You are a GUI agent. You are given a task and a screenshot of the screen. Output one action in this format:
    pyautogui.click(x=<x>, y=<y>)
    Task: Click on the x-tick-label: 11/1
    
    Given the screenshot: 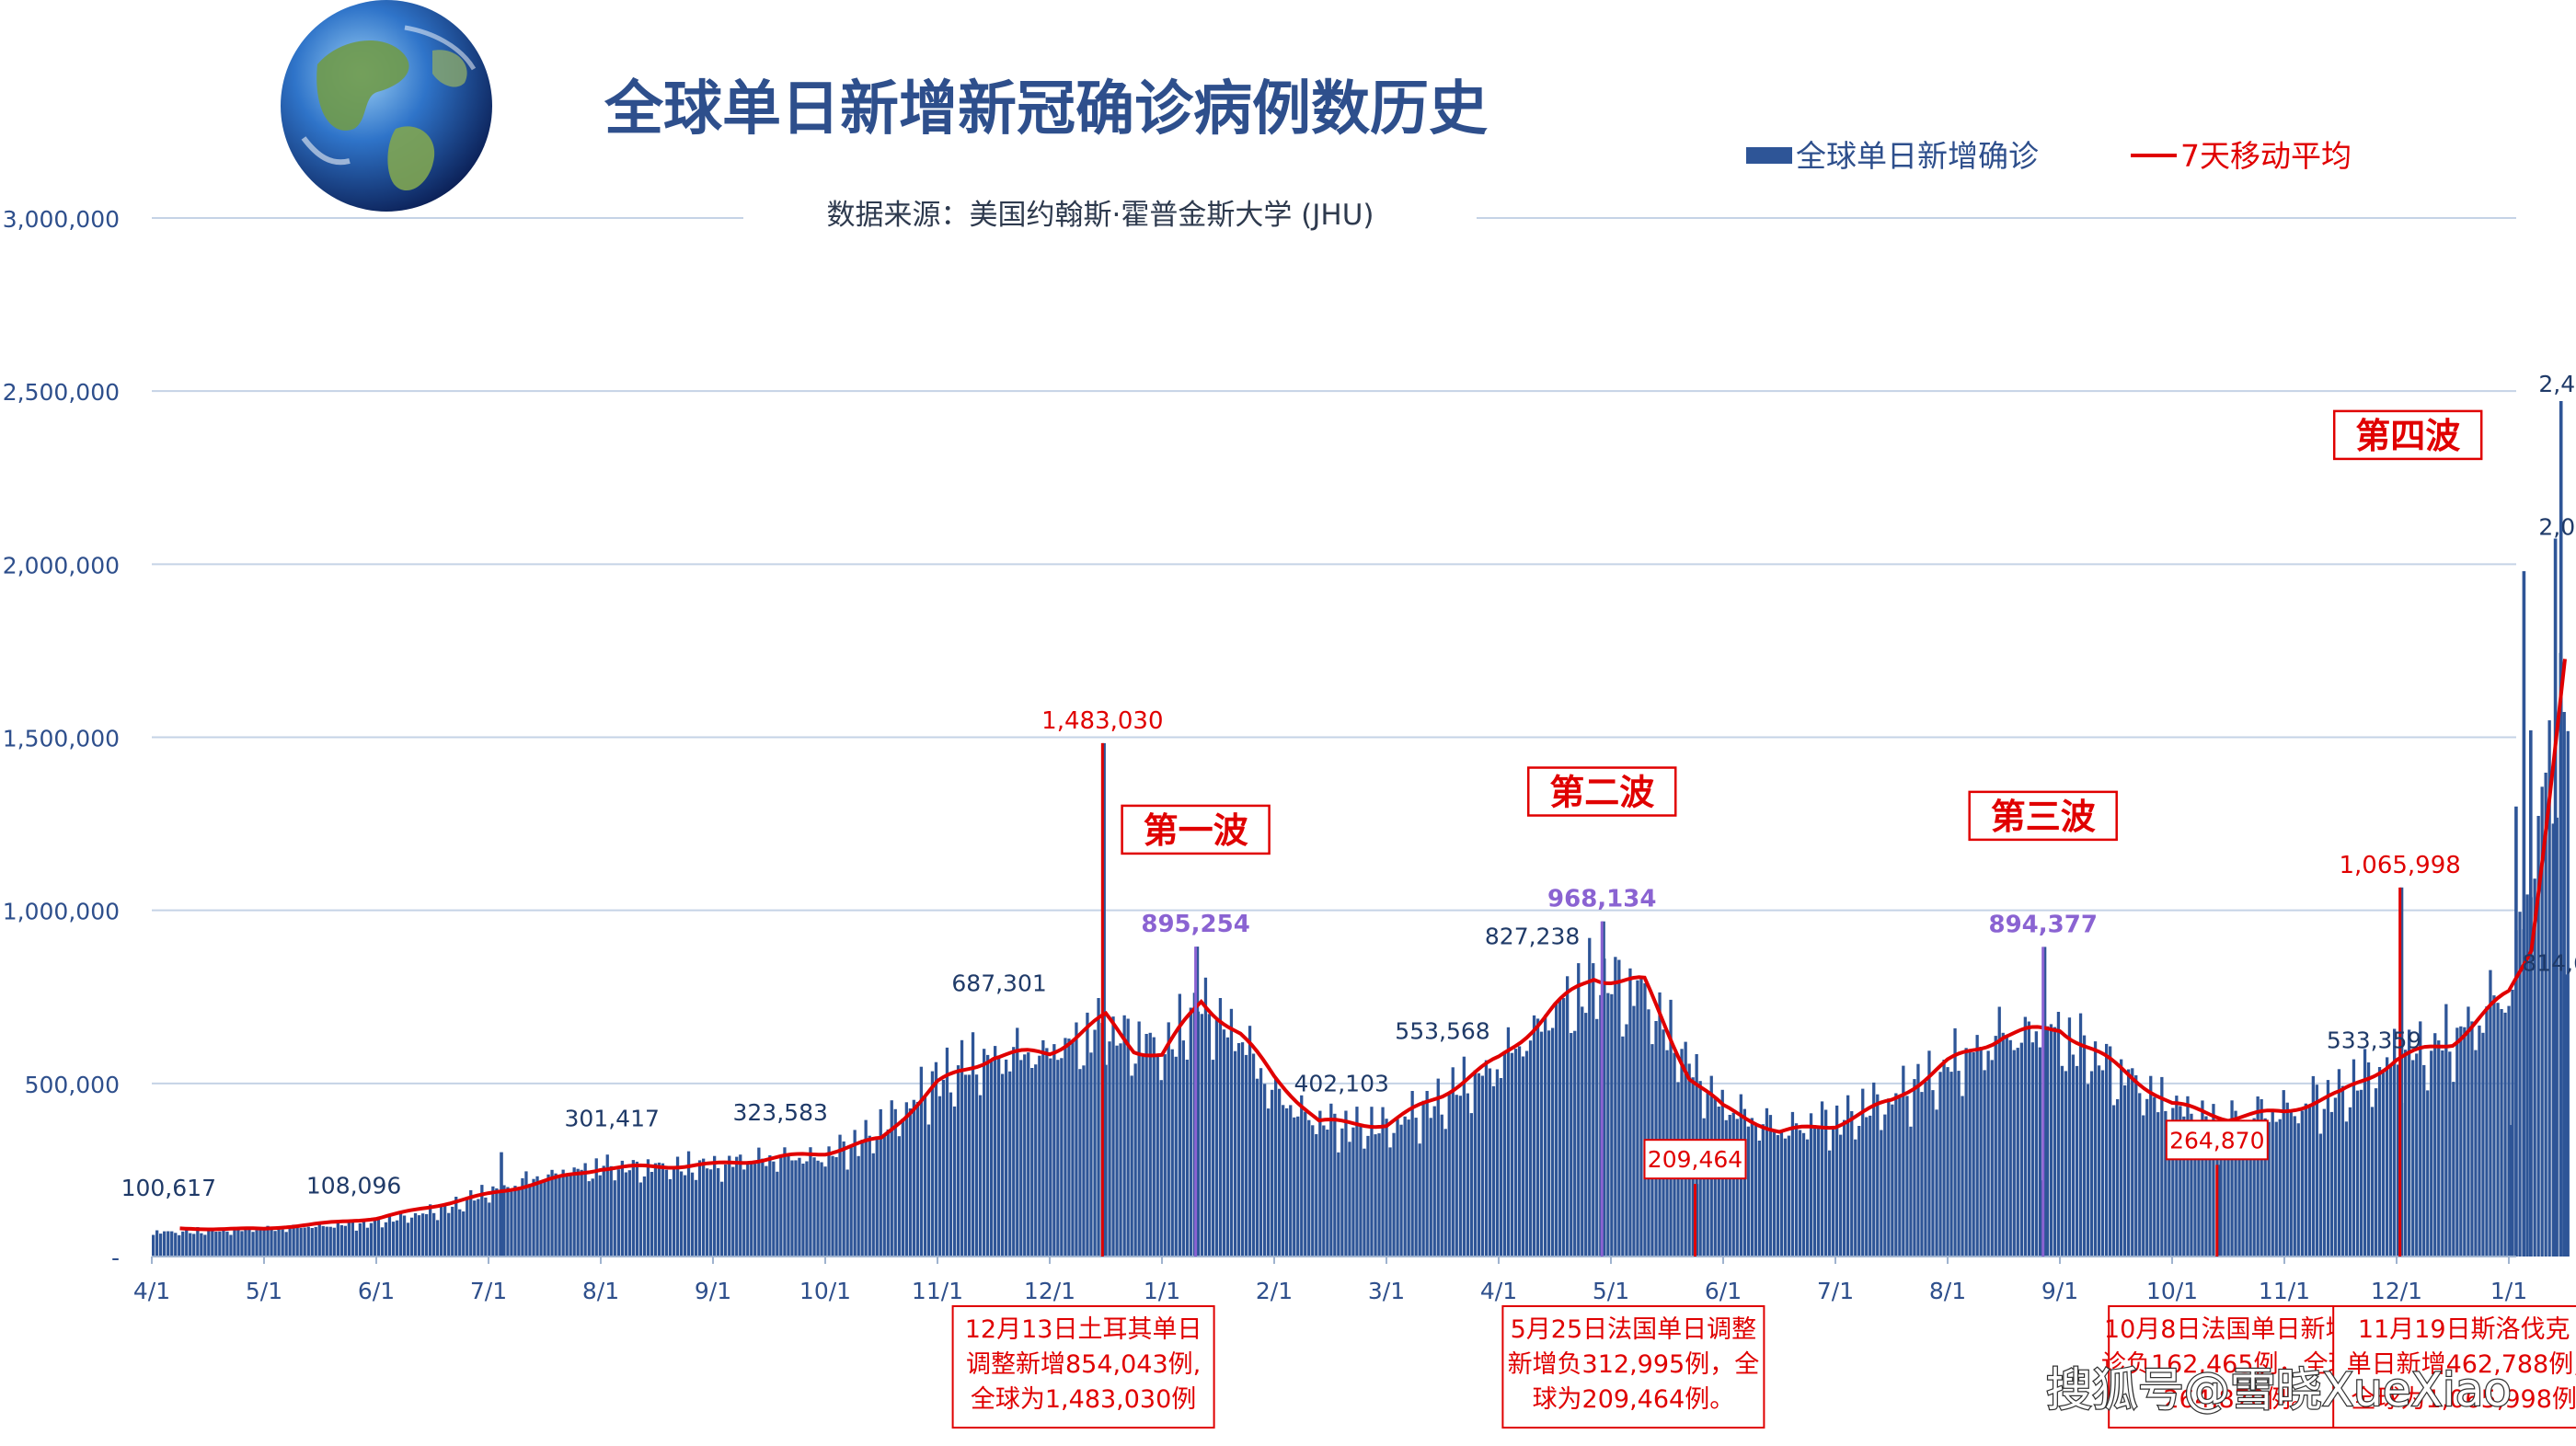 What is the action you would take?
    pyautogui.click(x=2284, y=1291)
    